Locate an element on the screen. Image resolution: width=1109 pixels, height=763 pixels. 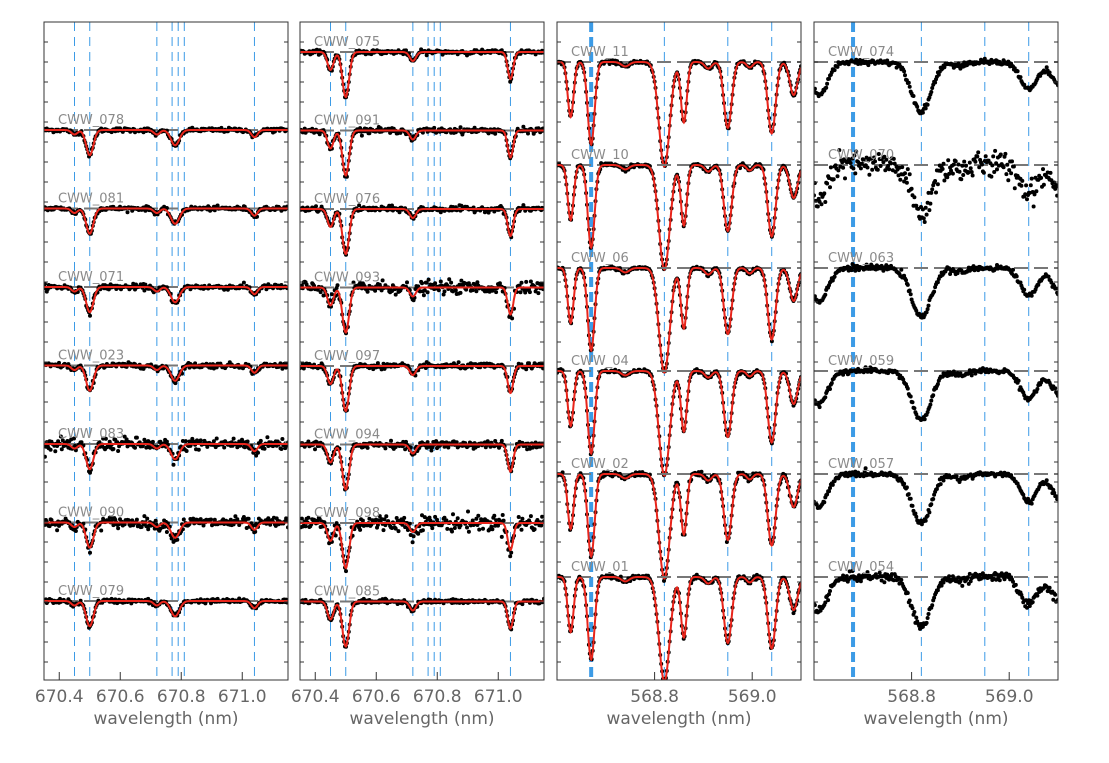
star-label: CWW_075 is located at coordinates (347, 42).